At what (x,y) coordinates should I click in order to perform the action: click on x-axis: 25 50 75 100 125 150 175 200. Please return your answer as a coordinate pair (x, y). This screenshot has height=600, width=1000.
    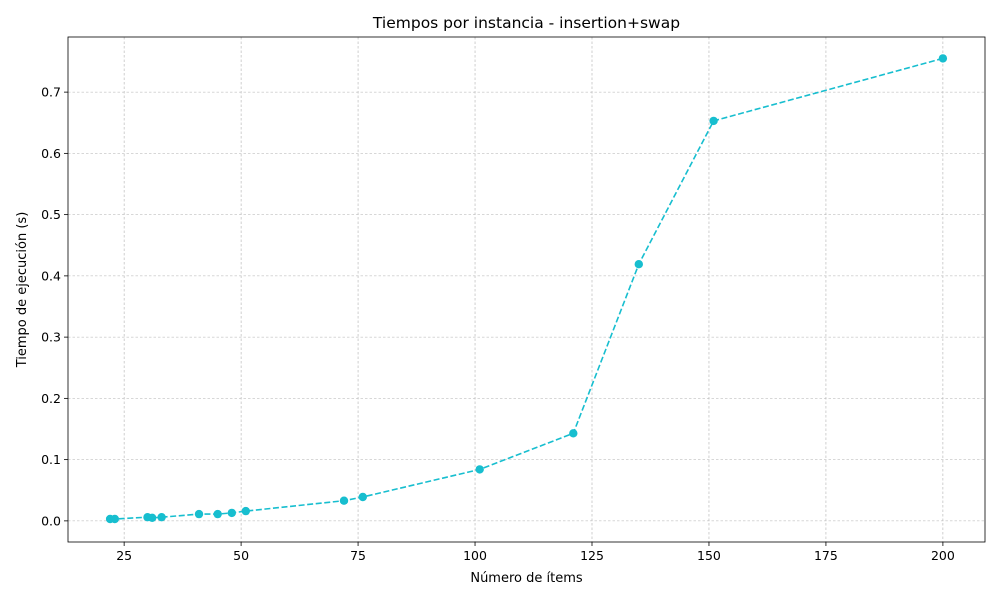
    Looking at the image, I should click on (535, 552).